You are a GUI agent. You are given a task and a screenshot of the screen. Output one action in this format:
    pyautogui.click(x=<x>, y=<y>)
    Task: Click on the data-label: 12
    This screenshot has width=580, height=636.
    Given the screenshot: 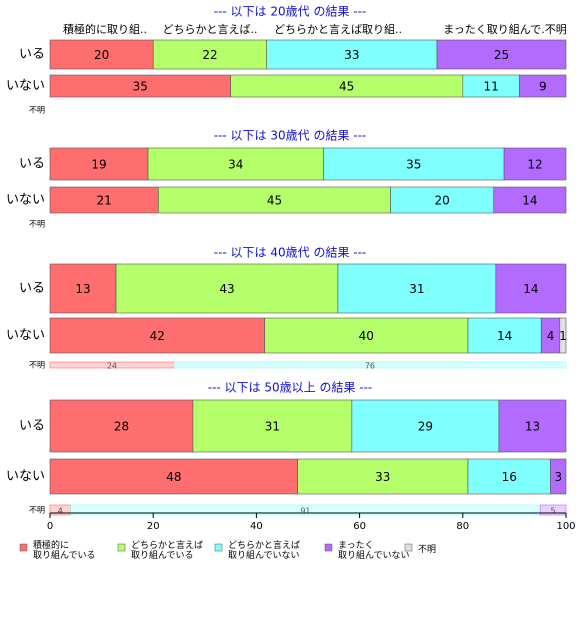 What is the action you would take?
    pyautogui.click(x=534, y=165)
    